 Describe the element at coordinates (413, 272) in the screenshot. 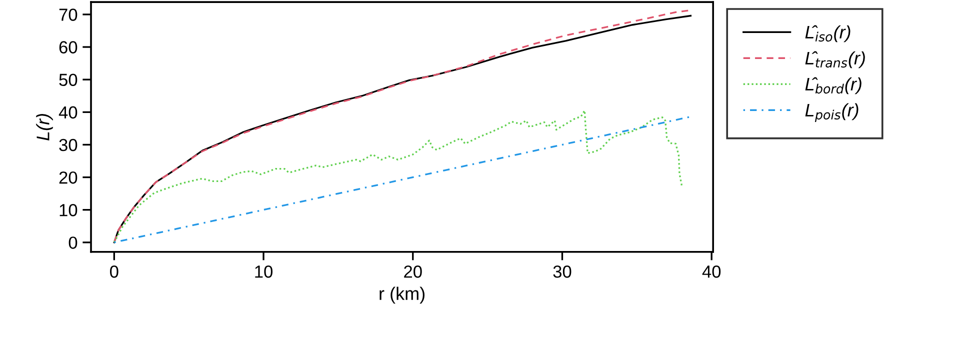

I see `x-tick-label: 20` at that location.